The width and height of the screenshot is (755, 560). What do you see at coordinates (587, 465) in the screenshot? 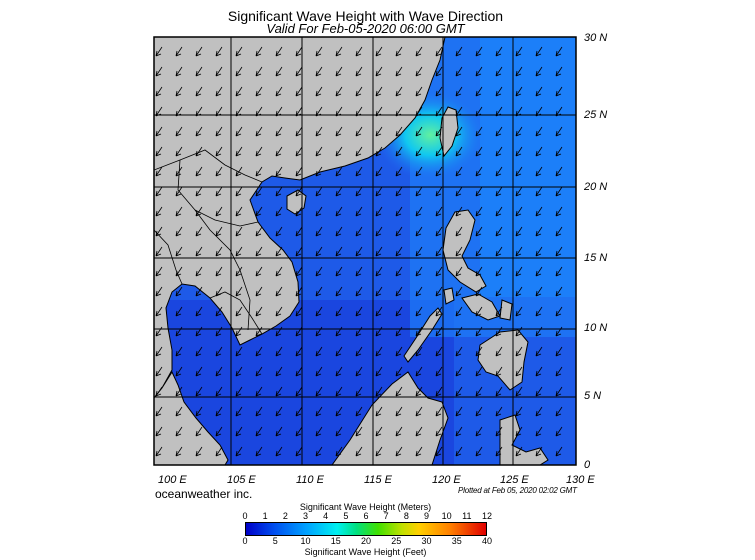
I see `lat-label: 0` at bounding box center [587, 465].